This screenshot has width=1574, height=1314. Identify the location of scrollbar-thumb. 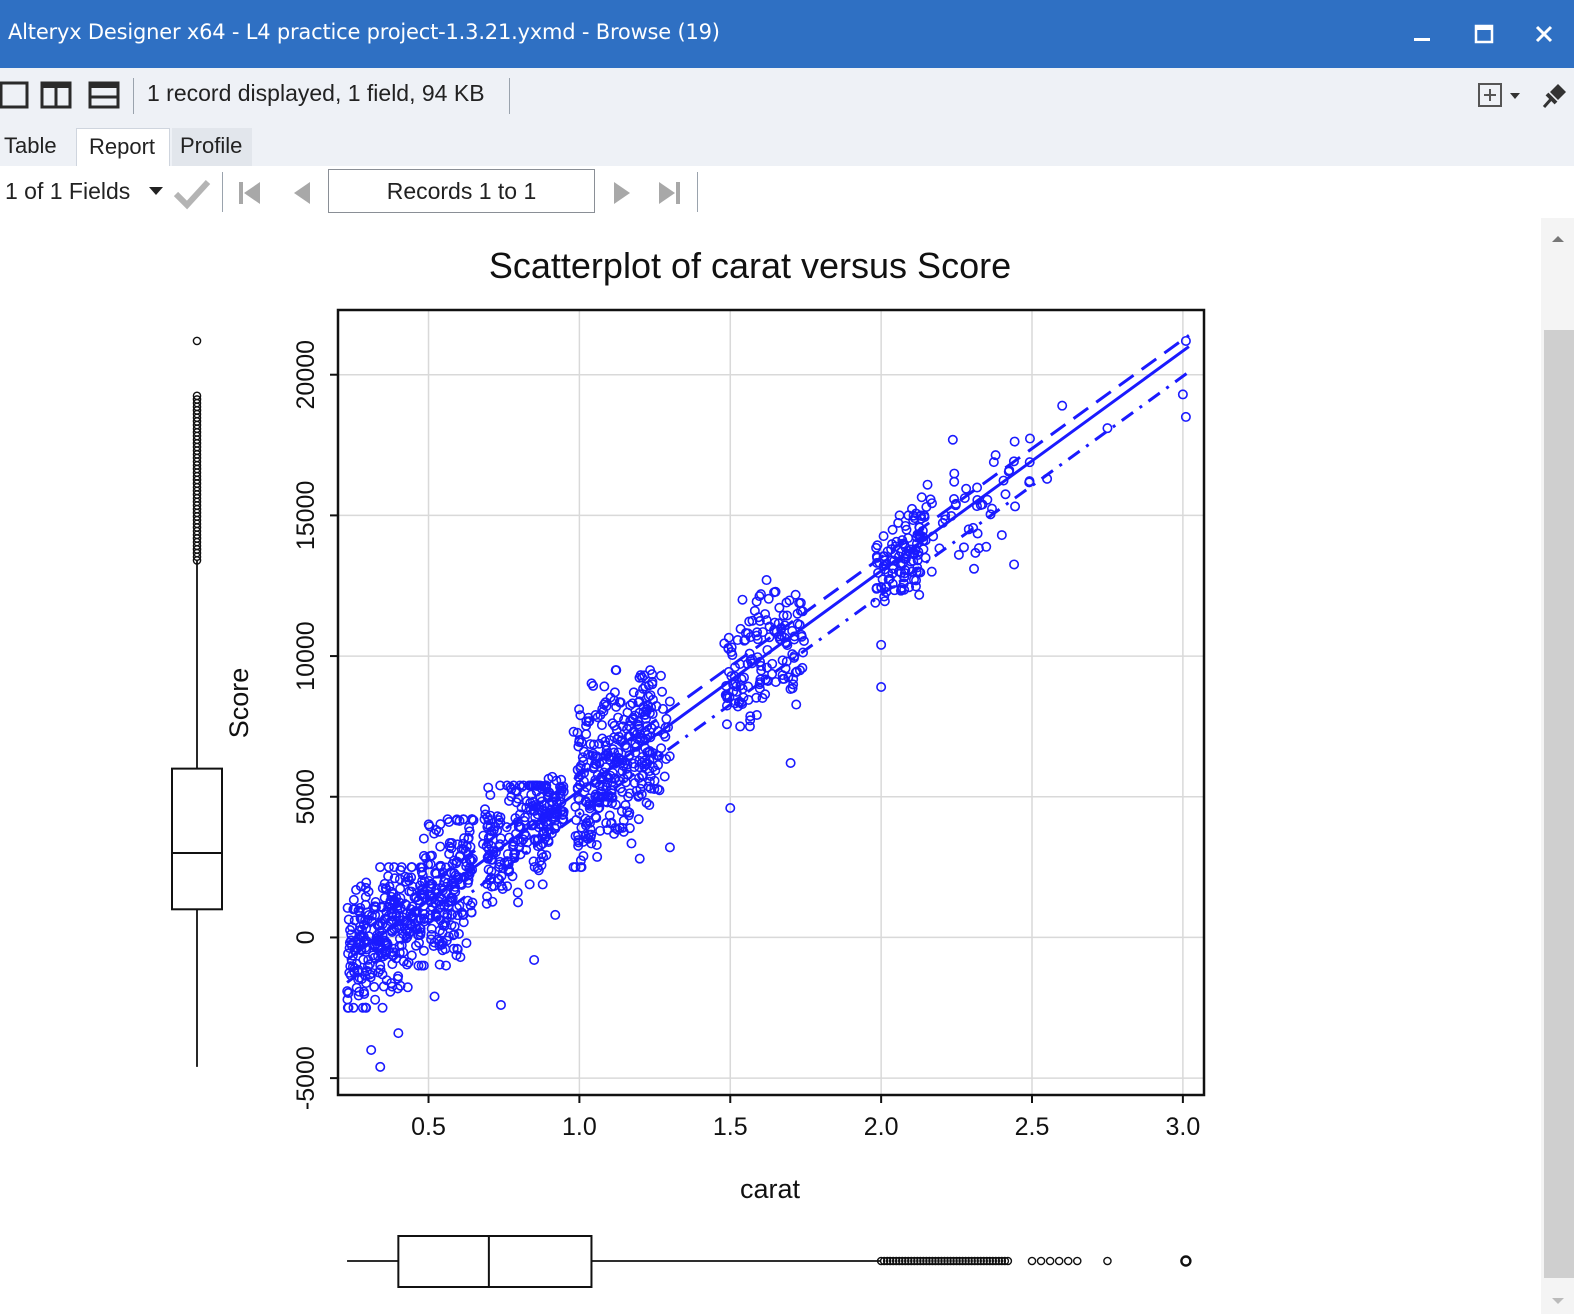
(1559, 804).